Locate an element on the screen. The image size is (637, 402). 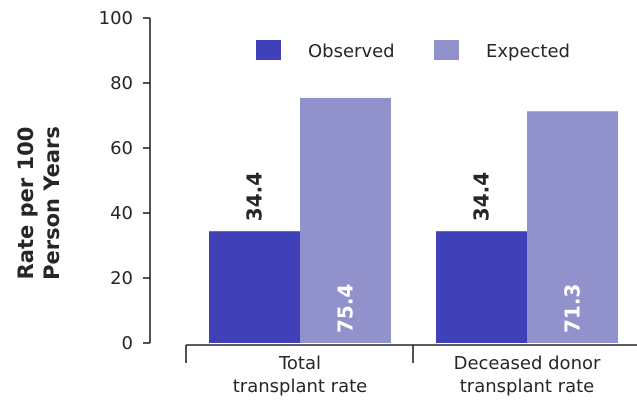
legend-swatch-observed is located at coordinates (268, 50).